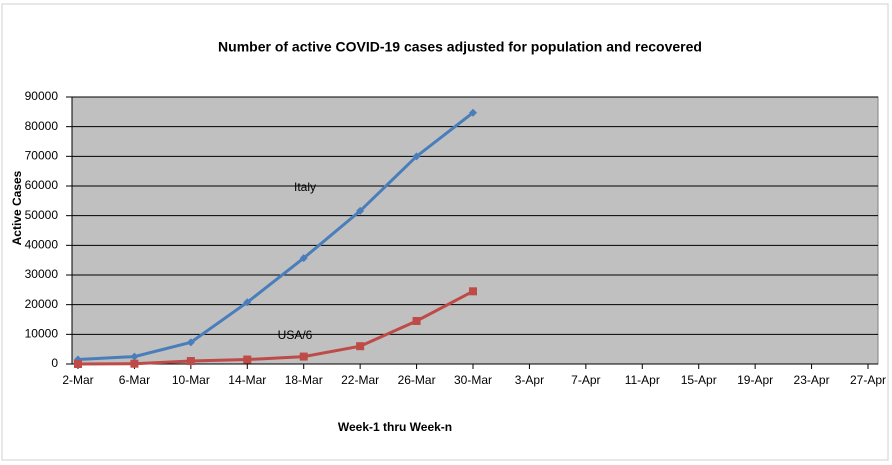 The height and width of the screenshot is (465, 892). Describe the element at coordinates (275, 327) in the screenshot. I see `series-line` at that location.